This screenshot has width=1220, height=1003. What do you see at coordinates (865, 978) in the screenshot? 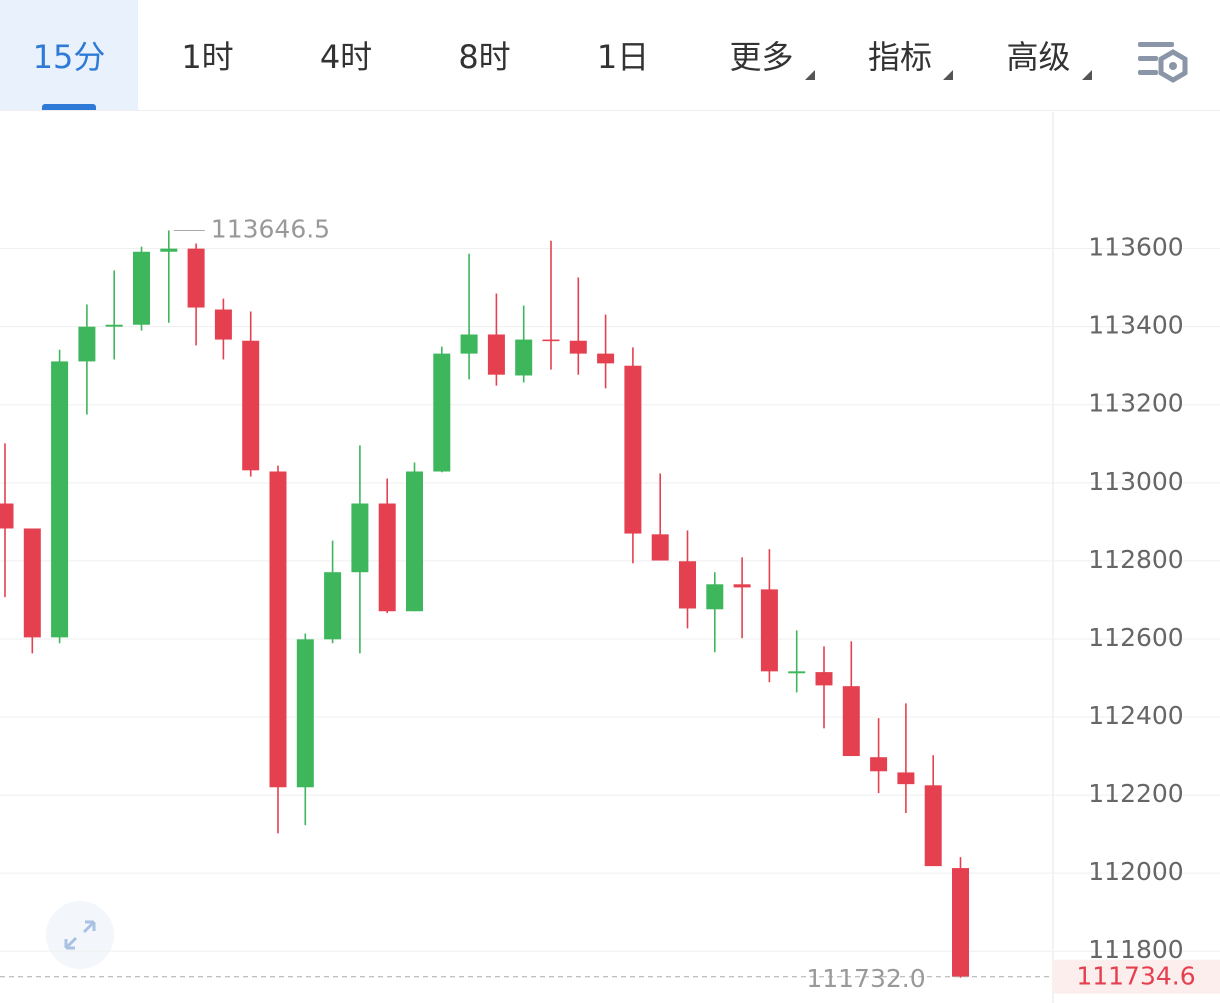
I see `min-label: 111732.0` at bounding box center [865, 978].